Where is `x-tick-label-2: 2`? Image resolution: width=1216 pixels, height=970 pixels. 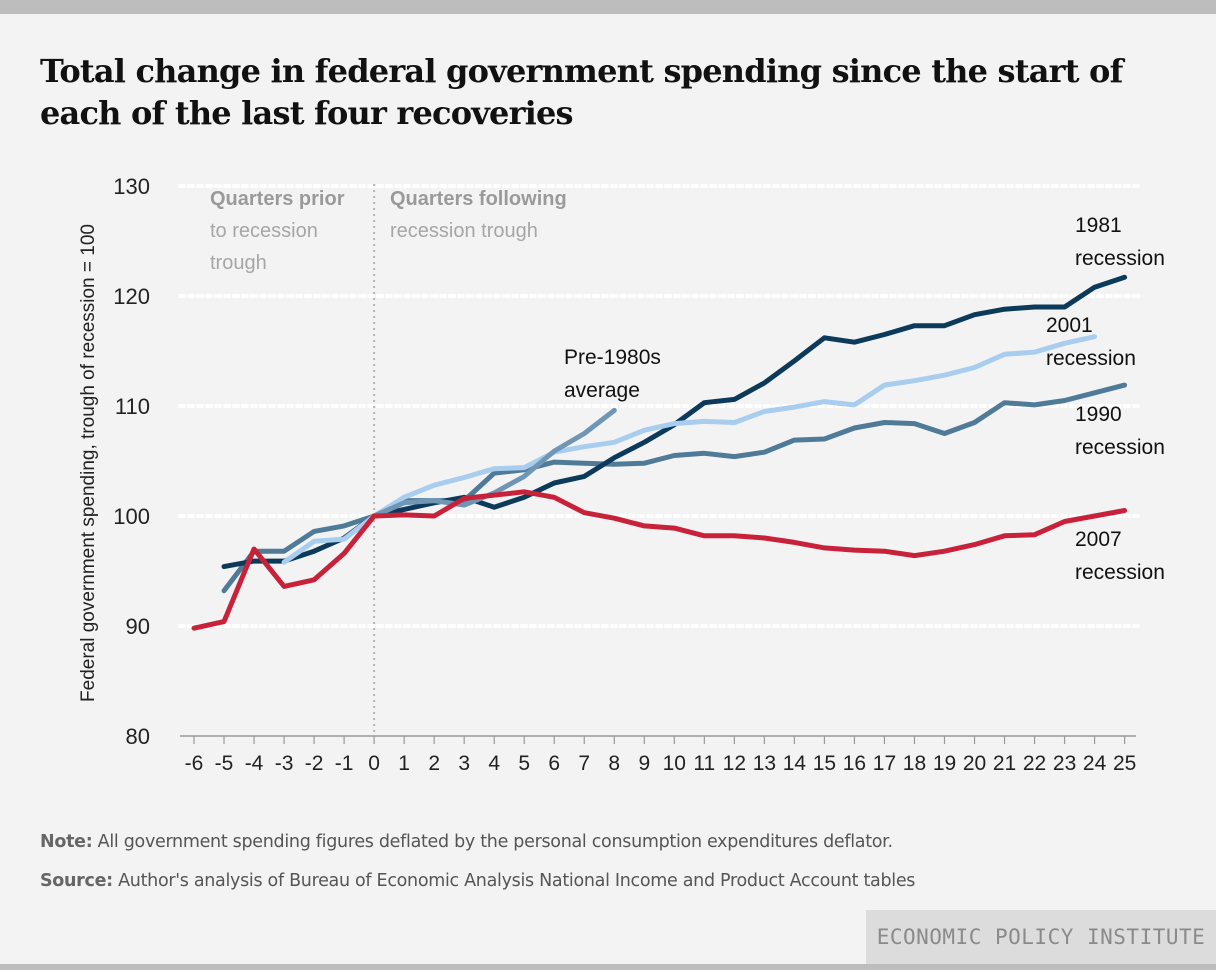 x-tick-label-2: 2 is located at coordinates (434, 763).